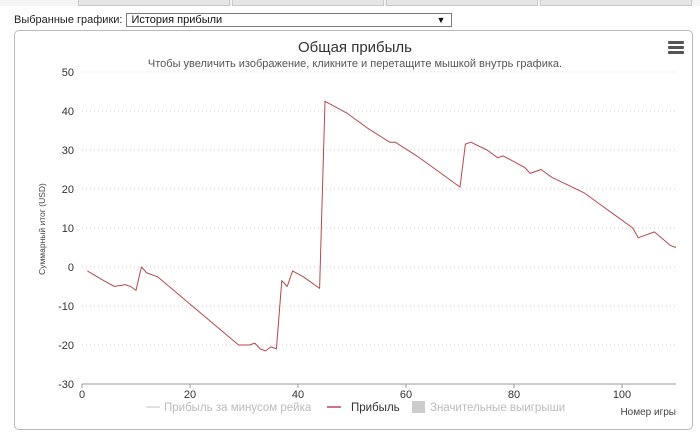 The image size is (700, 434). I want to click on x-axis-label: Номер игры, so click(648, 412).